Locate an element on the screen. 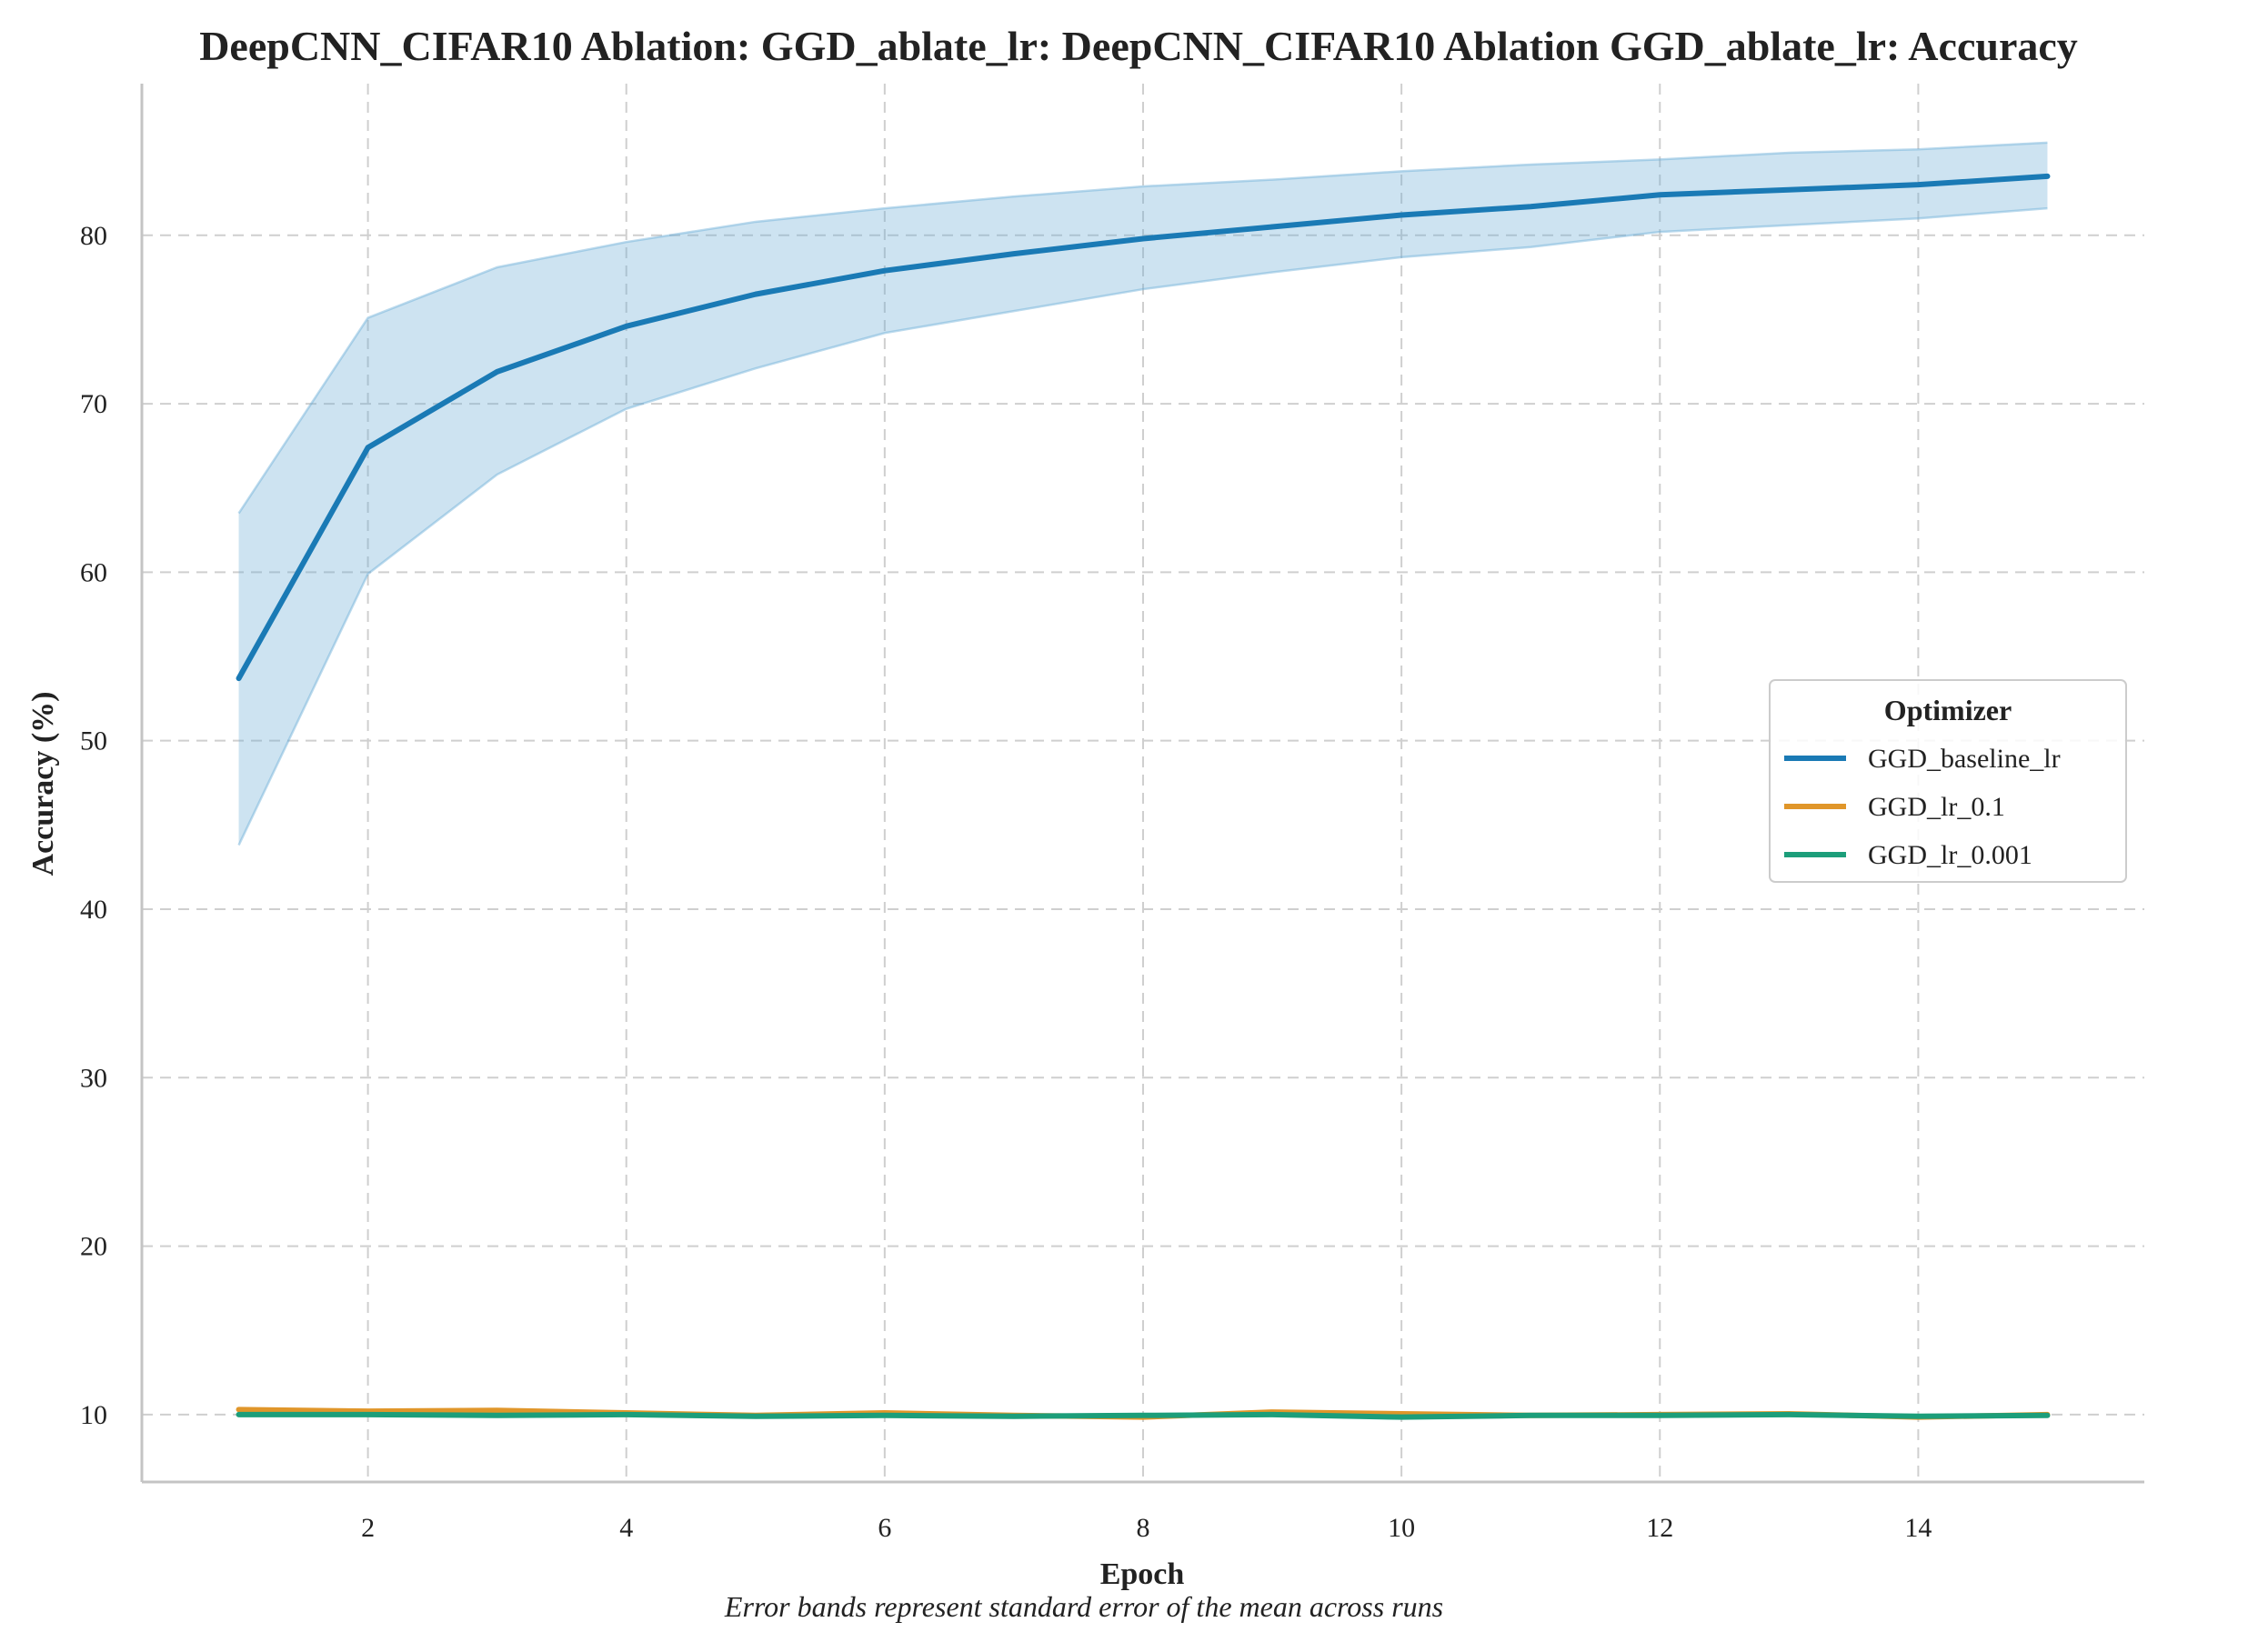  y-tick-label: 60 is located at coordinates (93, 572).